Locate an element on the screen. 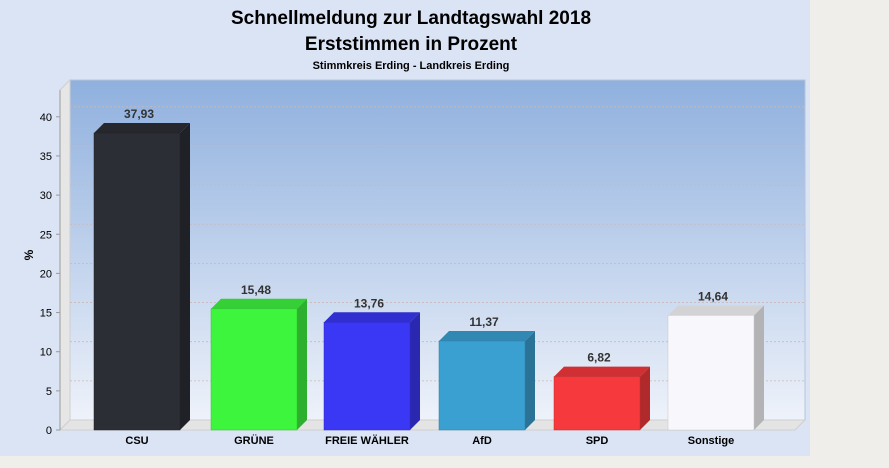  chart-subsubtitle: Stimmkreis Erding - Landkreis Erding is located at coordinates (411, 66).